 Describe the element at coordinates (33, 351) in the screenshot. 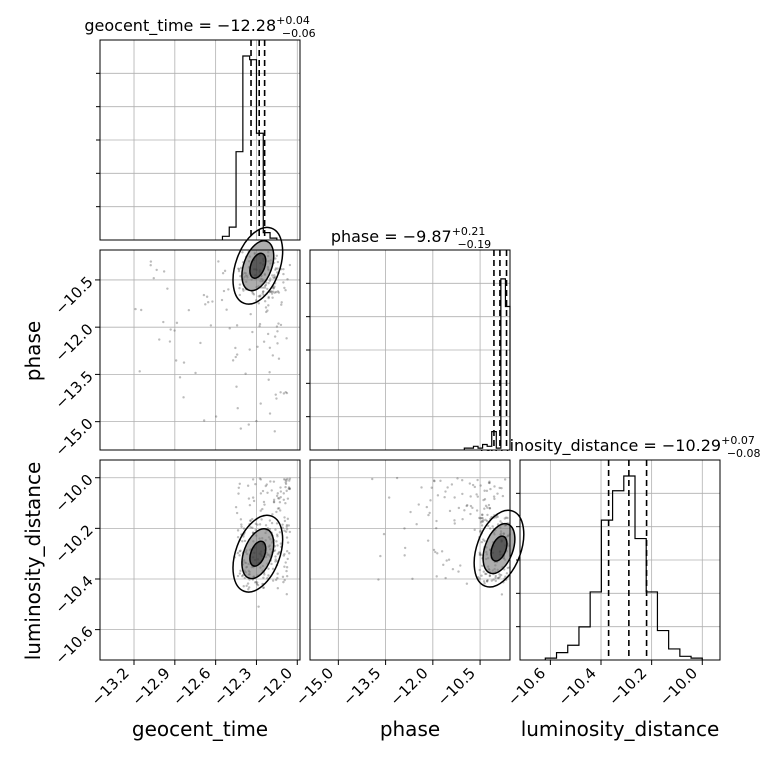

I see `y-axis-label-phase: phase` at that location.